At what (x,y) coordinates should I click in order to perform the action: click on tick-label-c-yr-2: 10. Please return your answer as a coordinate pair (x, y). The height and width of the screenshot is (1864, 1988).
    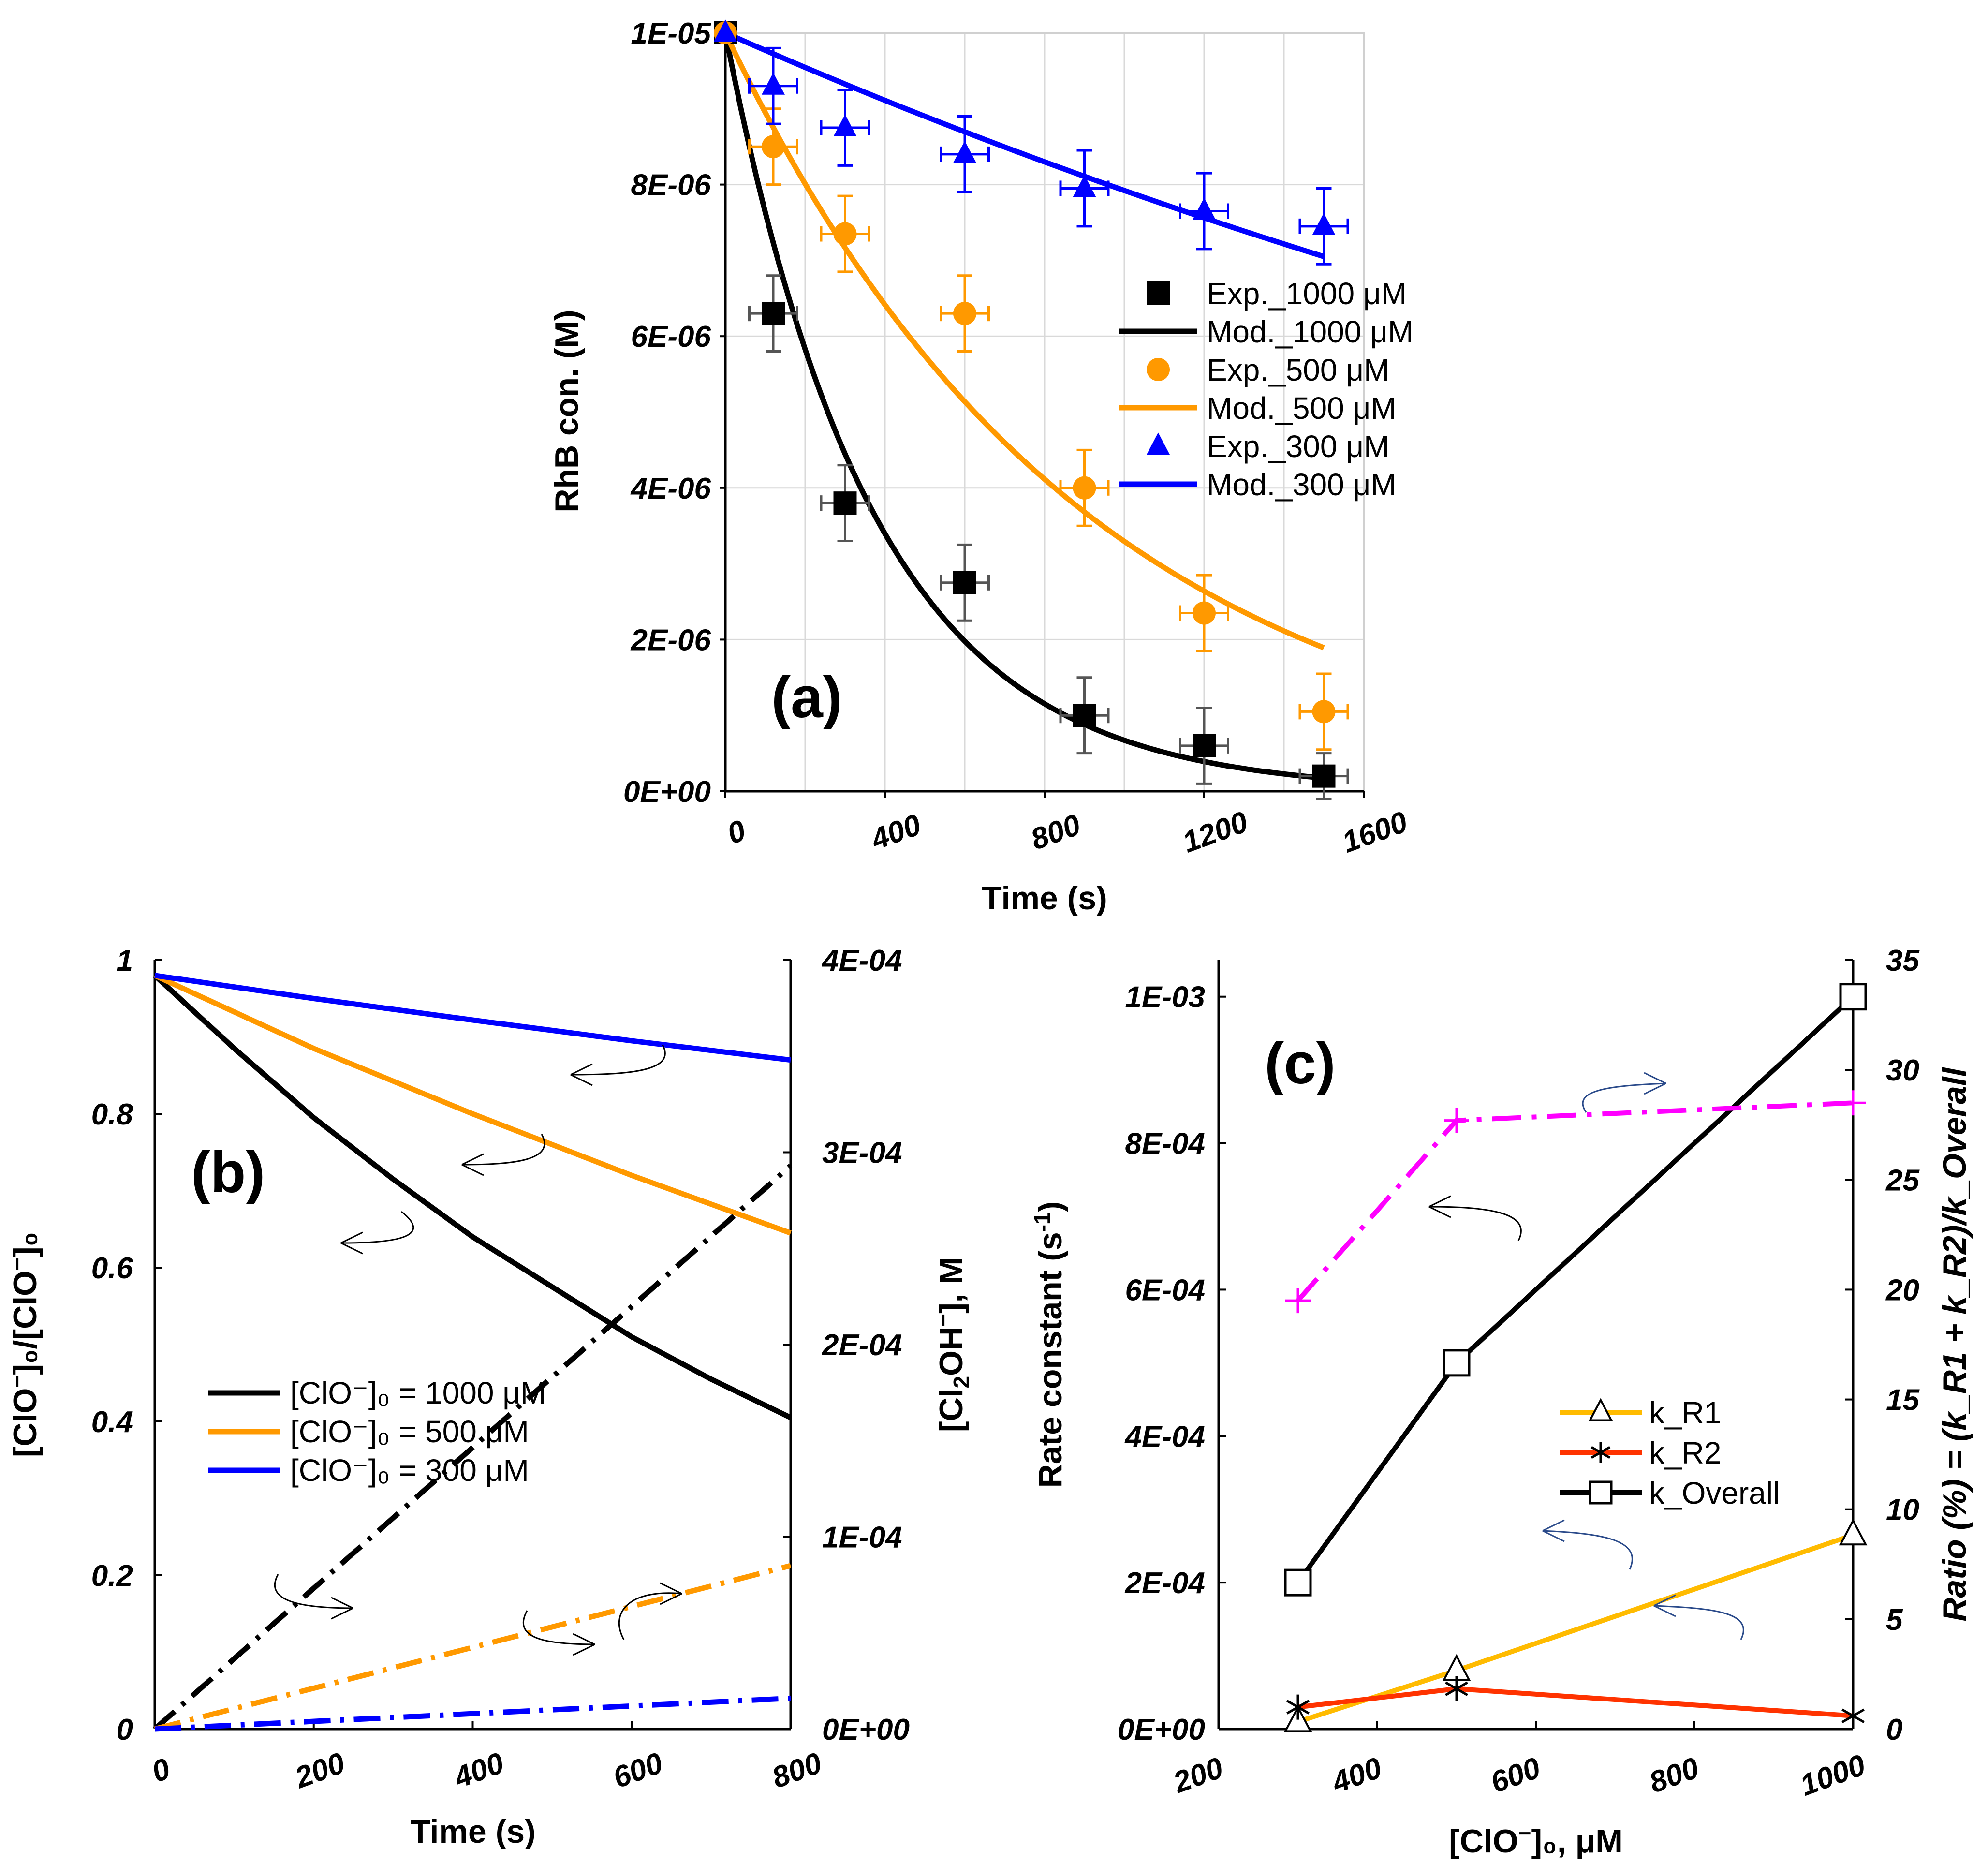
    Looking at the image, I should click on (1902, 1511).